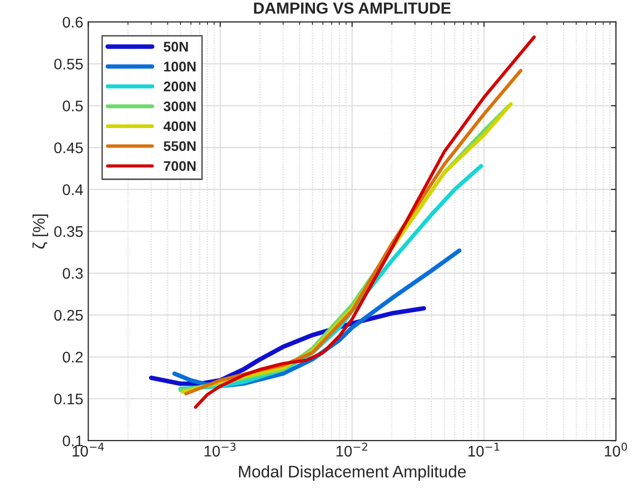  What do you see at coordinates (180, 166) in the screenshot?
I see `legend-label: 700N` at bounding box center [180, 166].